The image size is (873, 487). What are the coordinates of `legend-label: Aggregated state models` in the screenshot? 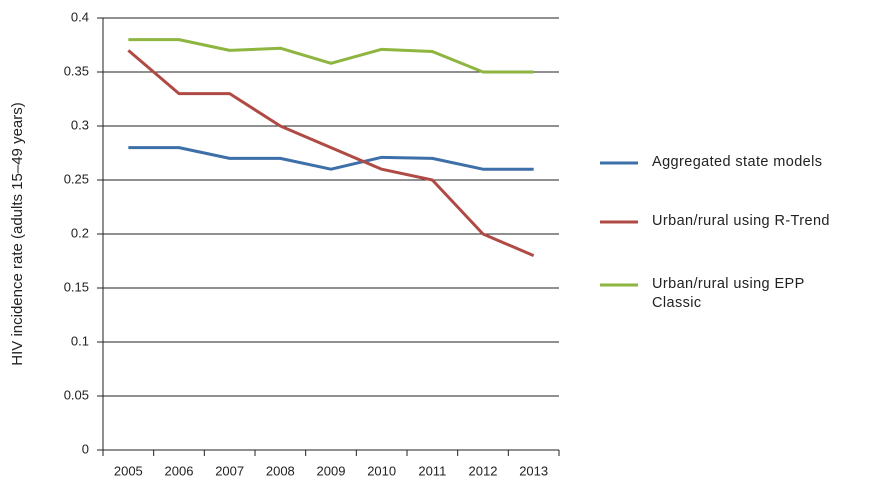 It's located at (737, 162).